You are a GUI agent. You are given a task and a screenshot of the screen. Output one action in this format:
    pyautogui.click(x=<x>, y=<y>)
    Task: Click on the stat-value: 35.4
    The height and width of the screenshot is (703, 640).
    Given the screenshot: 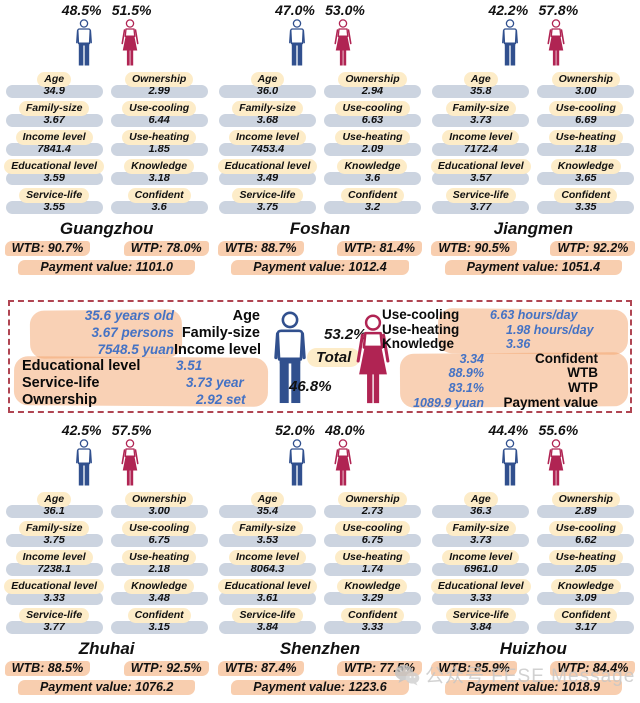 What is the action you would take?
    pyautogui.click(x=267, y=511)
    